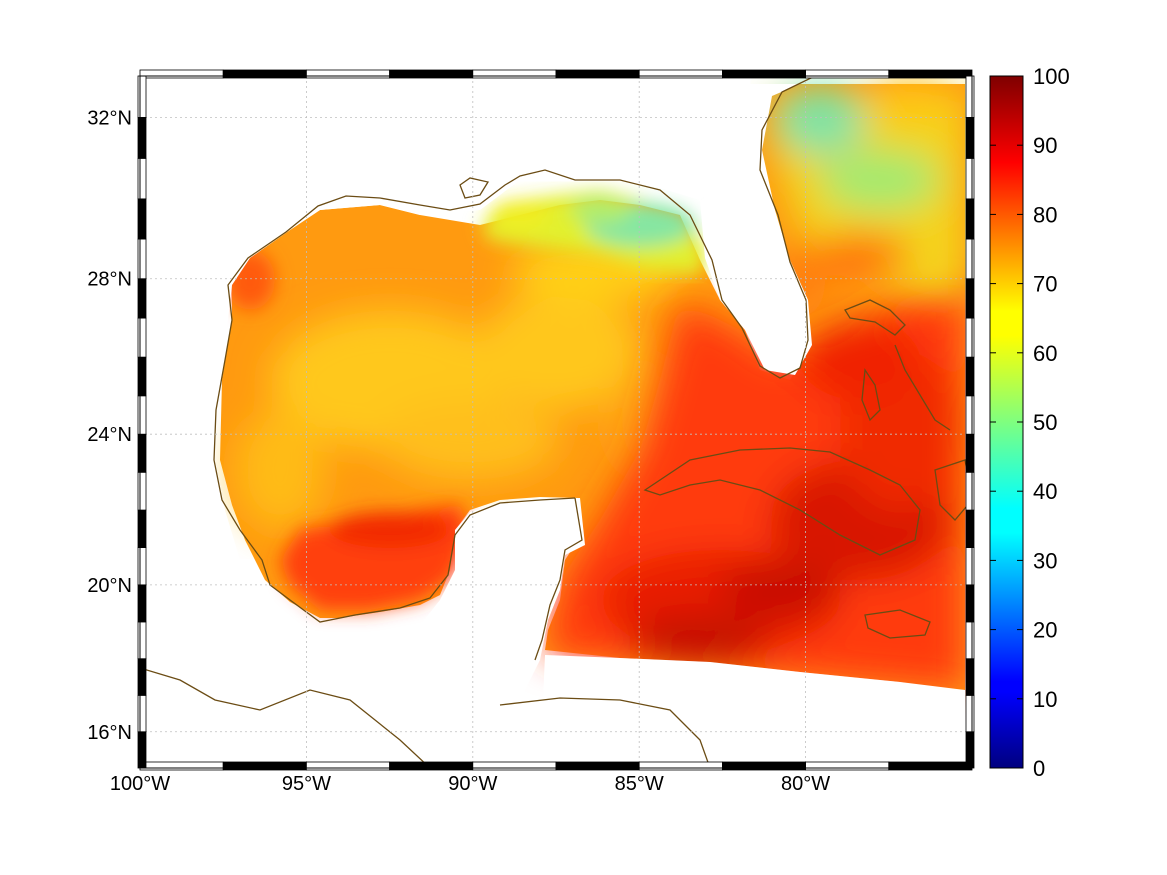 The image size is (1167, 875). I want to click on yucatan-east-coast, so click(558, 579).